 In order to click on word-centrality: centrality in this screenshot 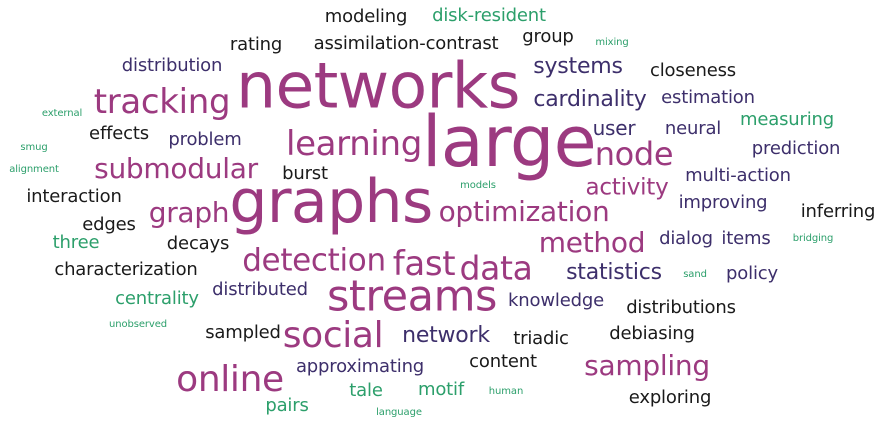, I will do `click(157, 298)`.